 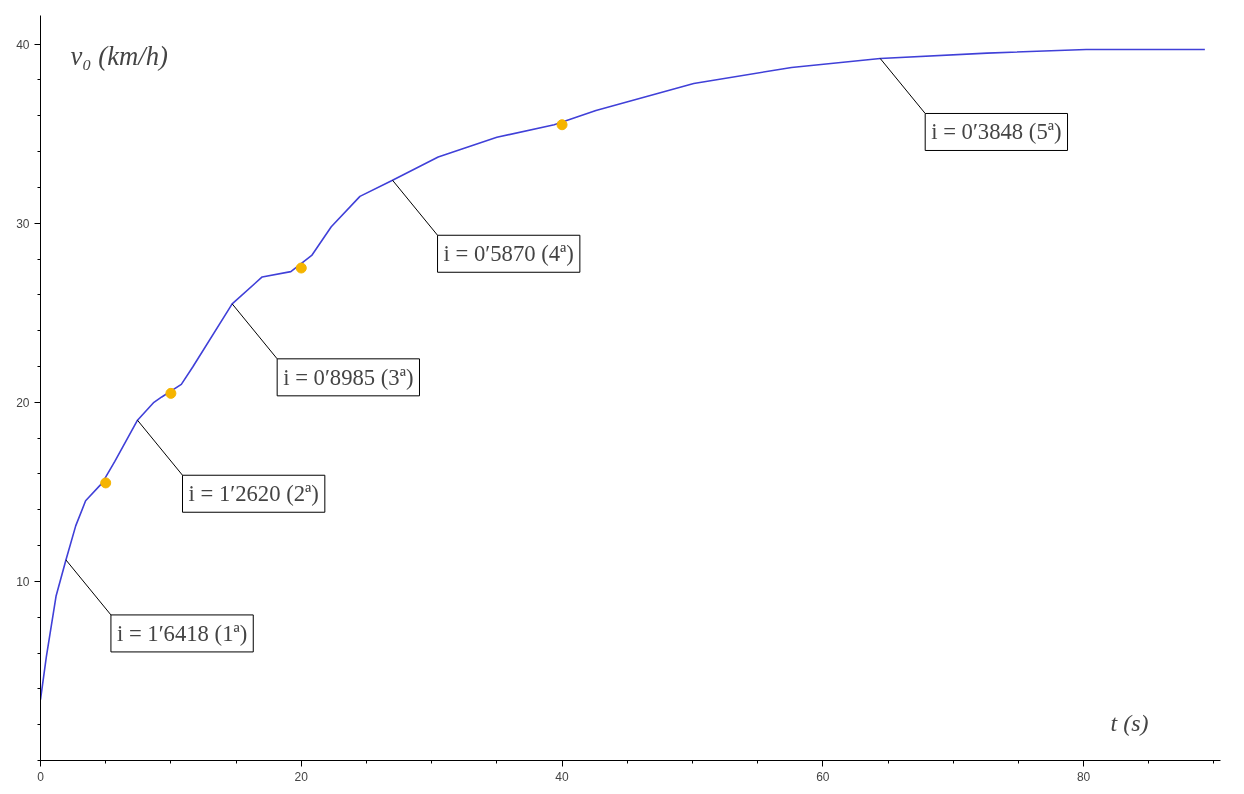 I want to click on x-tick-label: 40, so click(x=562, y=776).